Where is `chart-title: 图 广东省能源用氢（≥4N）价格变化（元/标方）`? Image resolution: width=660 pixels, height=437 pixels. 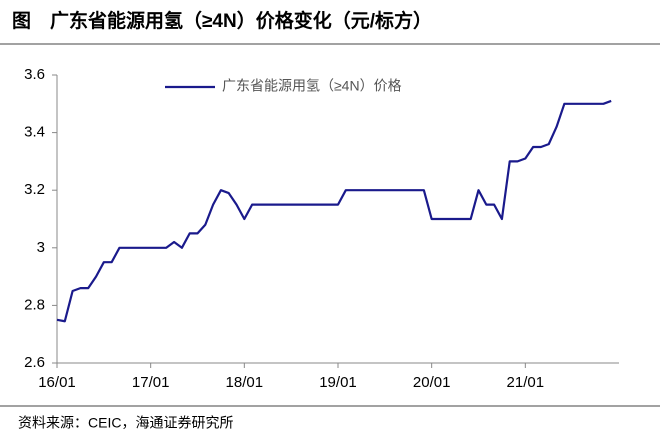
chart-title: 图 广东省能源用氢（≥4N）价格变化（元/标方） is located at coordinates (222, 20).